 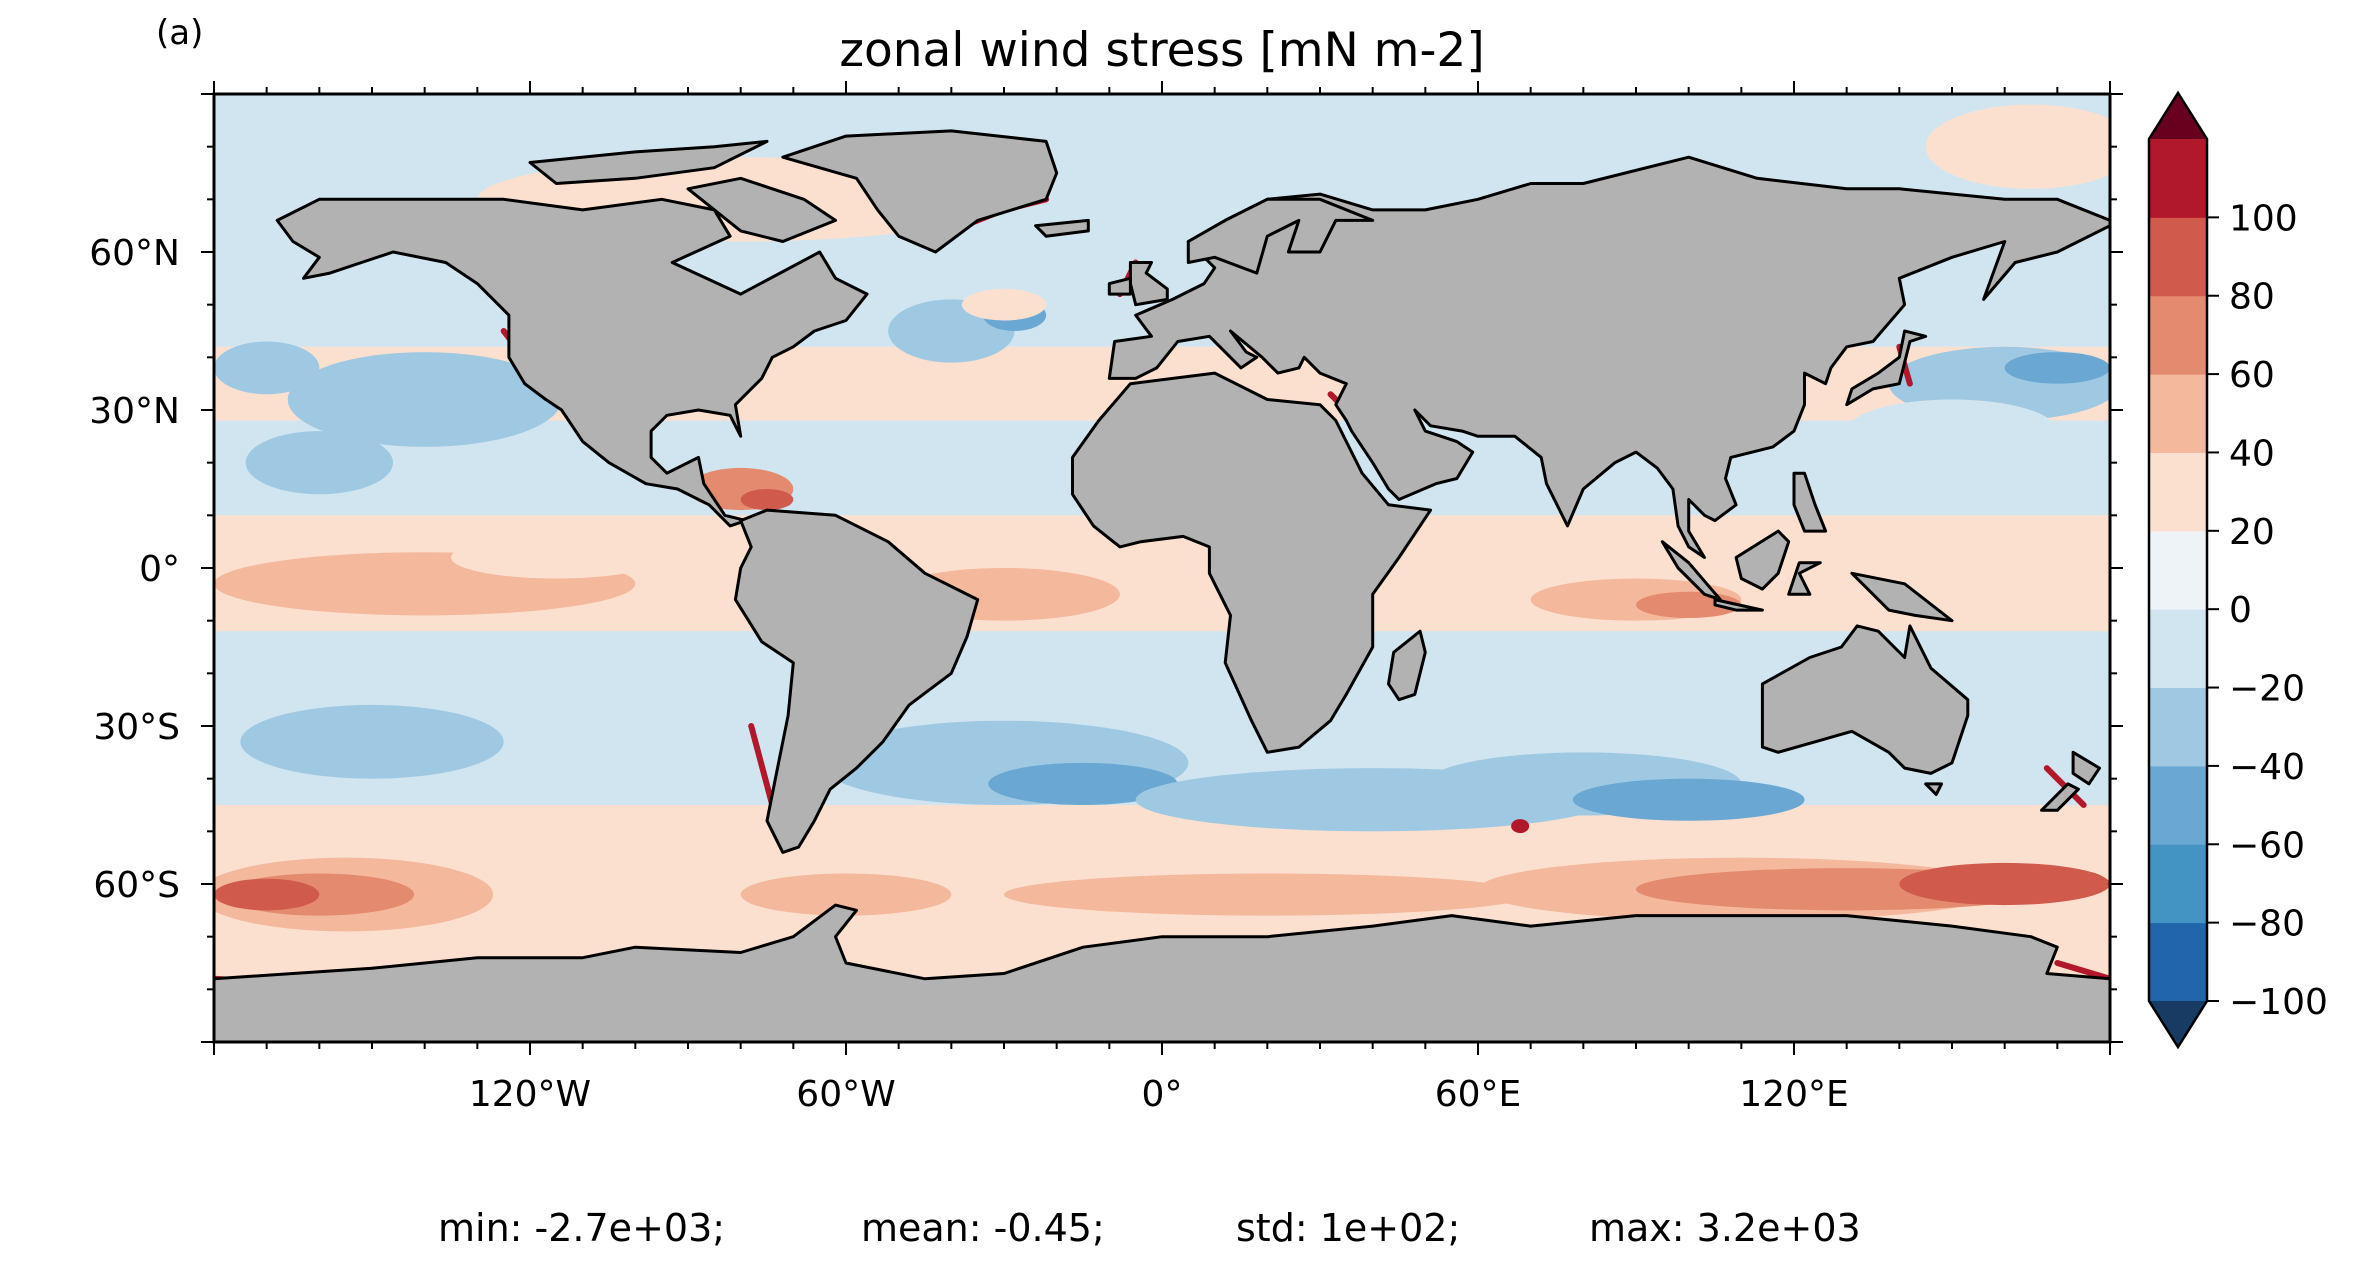 I want to click on land-madagascar, so click(x=1407, y=665).